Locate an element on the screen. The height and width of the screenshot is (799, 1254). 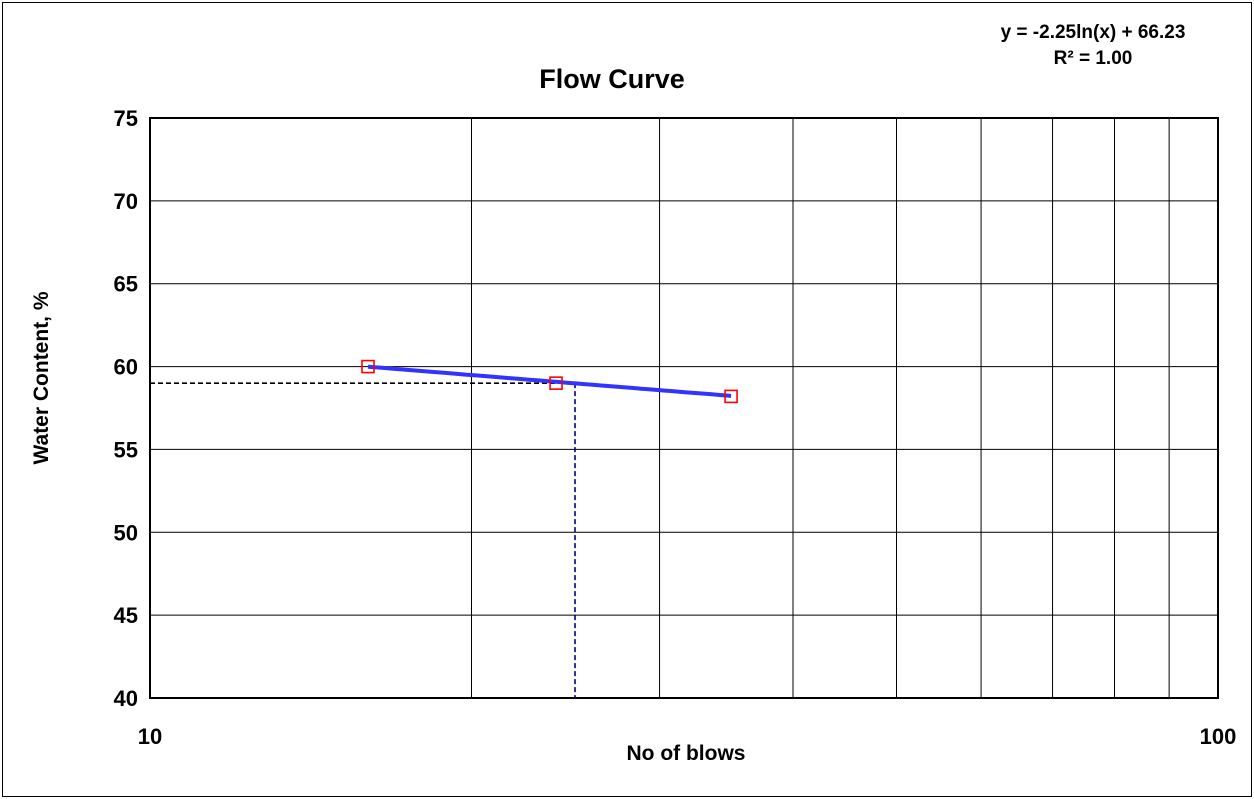
marker-layer is located at coordinates (549, 381).